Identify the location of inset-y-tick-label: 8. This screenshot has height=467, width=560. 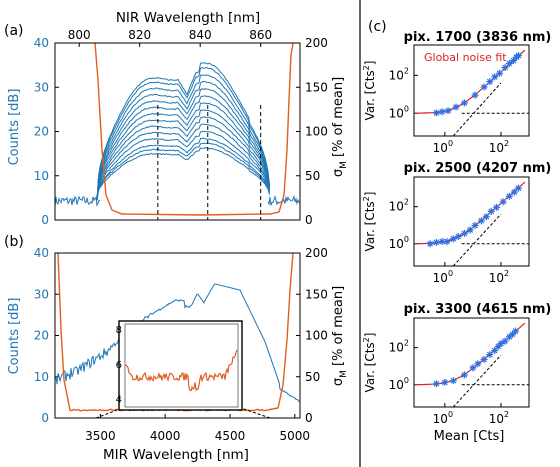
(119, 330).